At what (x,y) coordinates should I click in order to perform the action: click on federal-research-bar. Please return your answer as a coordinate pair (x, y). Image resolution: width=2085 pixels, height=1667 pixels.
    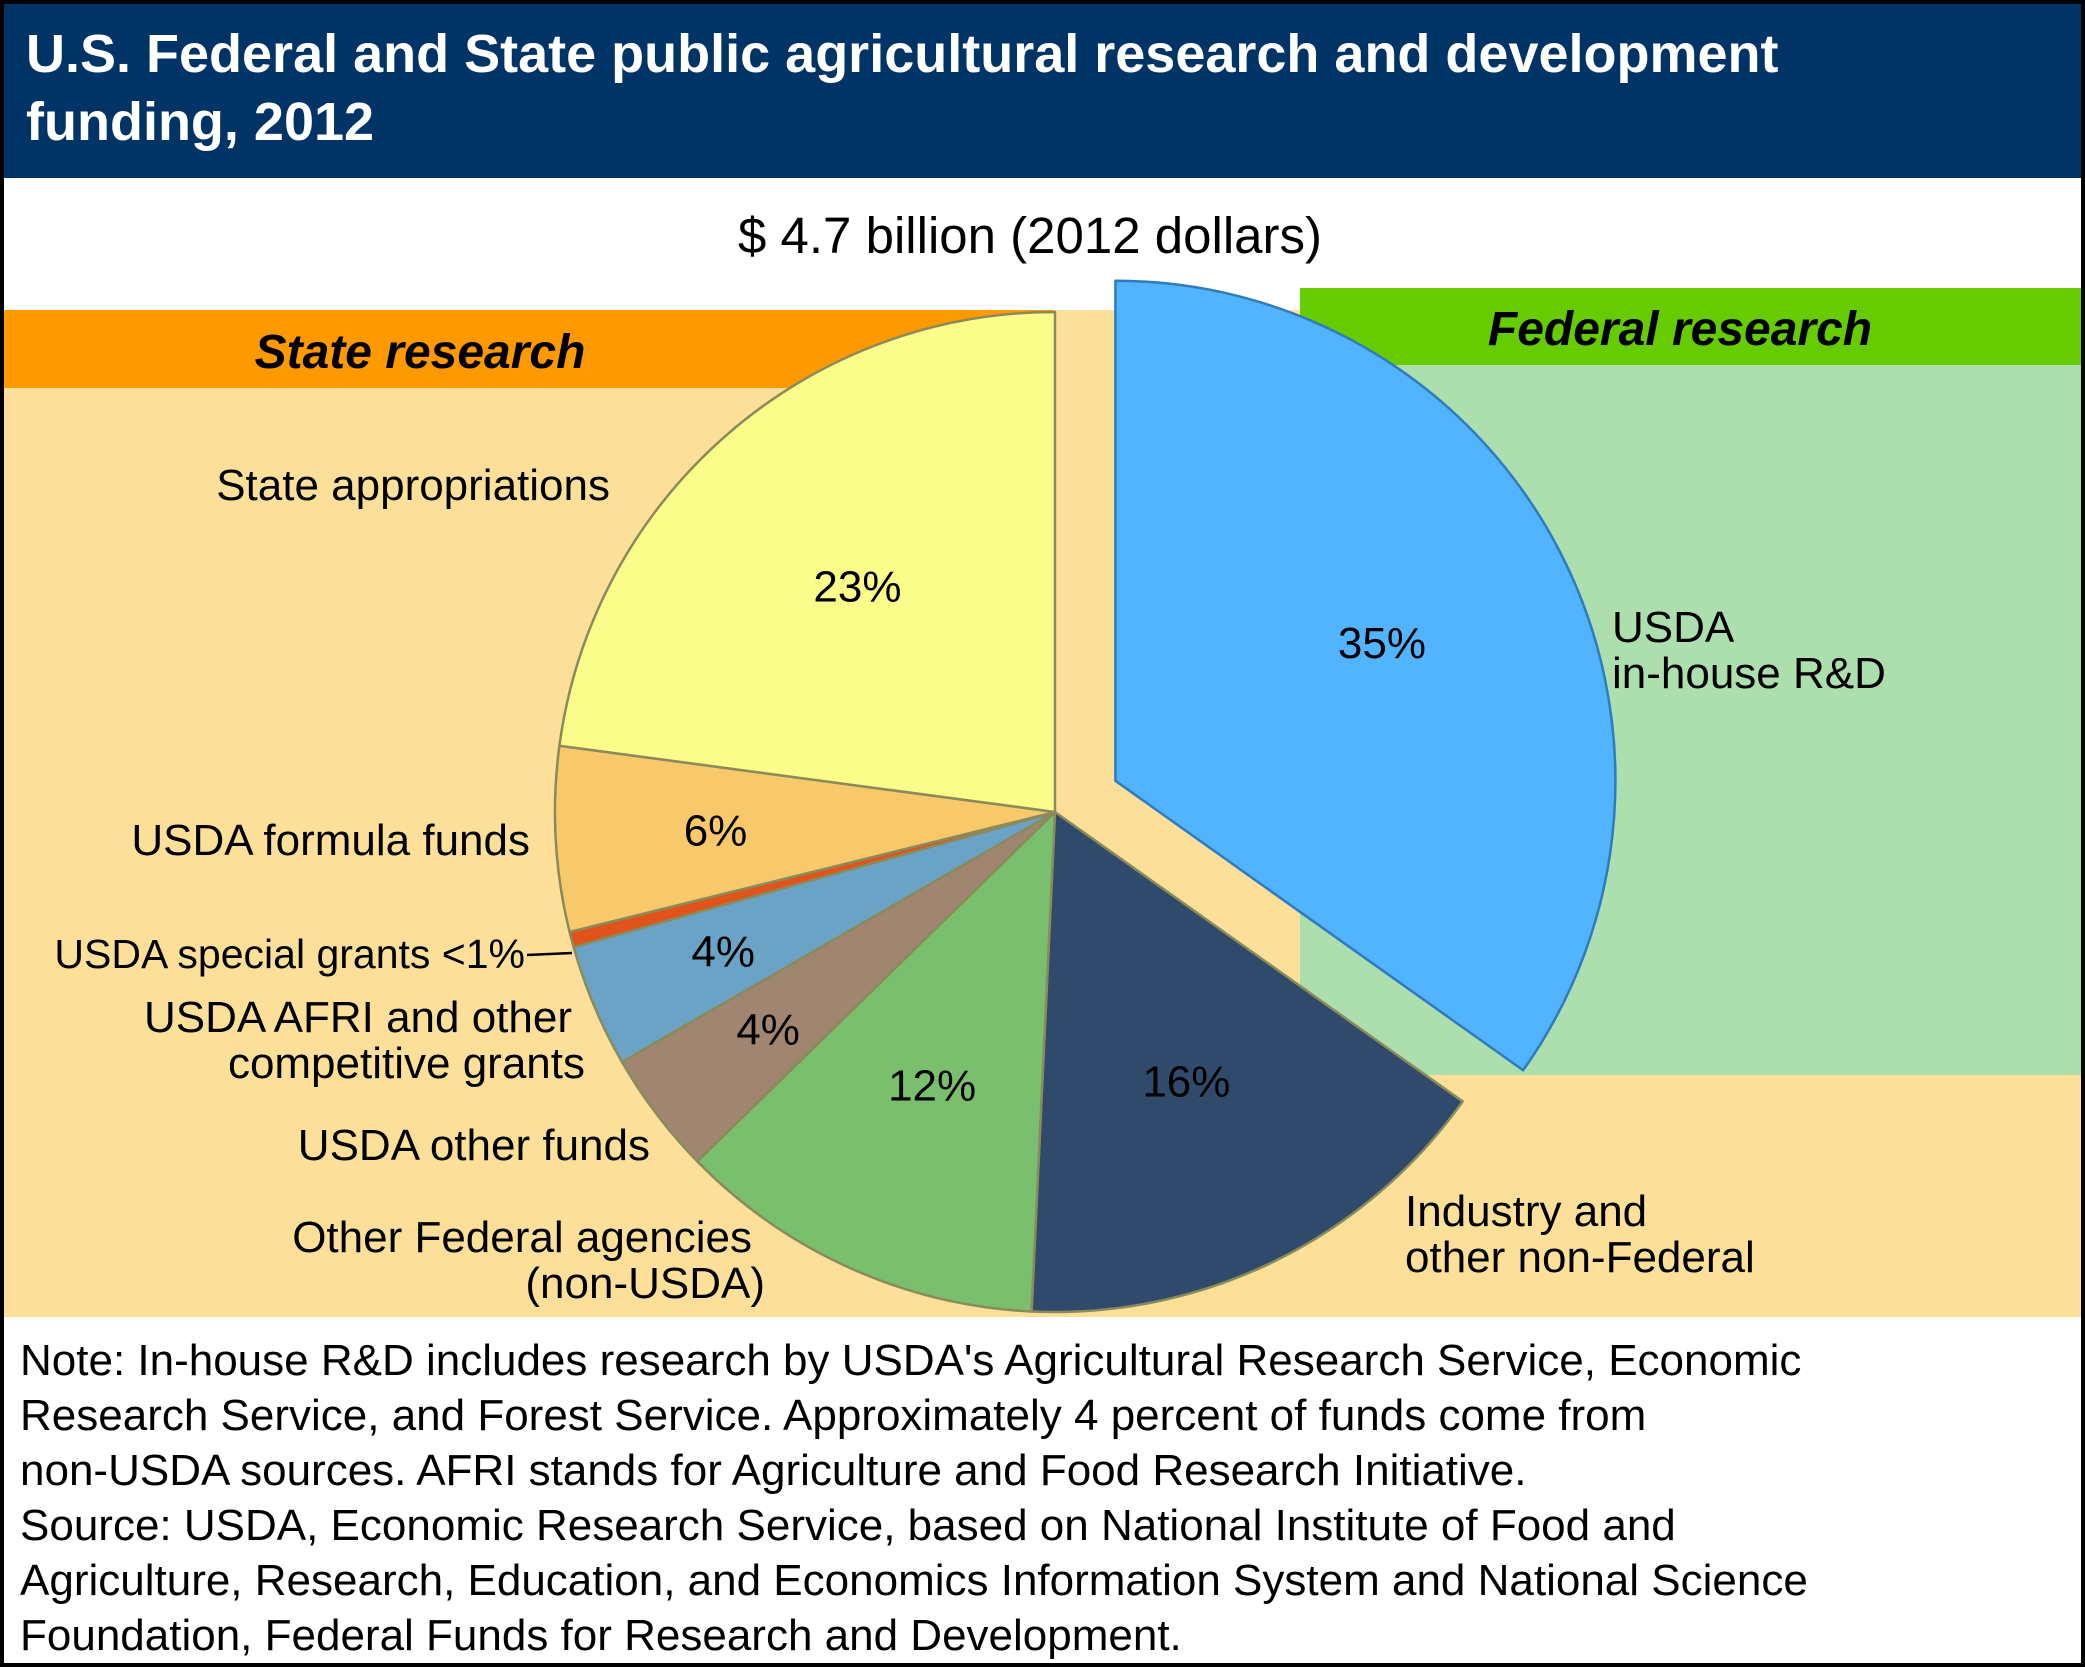
    Looking at the image, I should click on (1690, 326).